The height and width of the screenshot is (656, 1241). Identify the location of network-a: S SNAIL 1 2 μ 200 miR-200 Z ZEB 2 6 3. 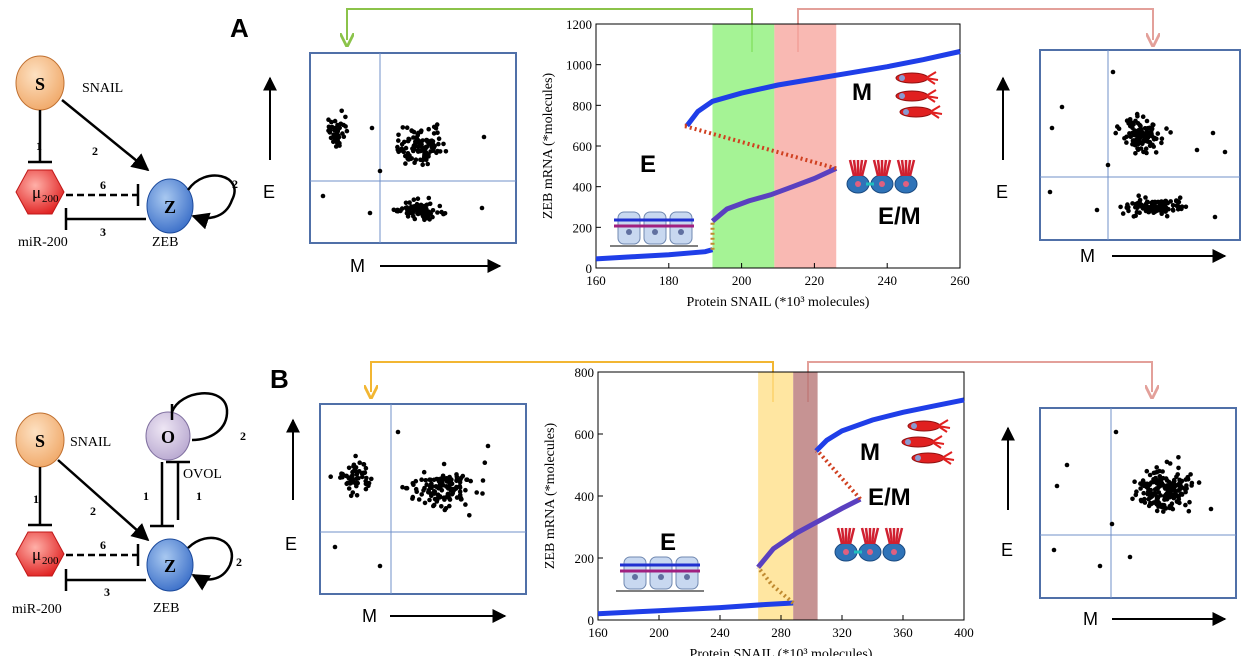
(126, 152).